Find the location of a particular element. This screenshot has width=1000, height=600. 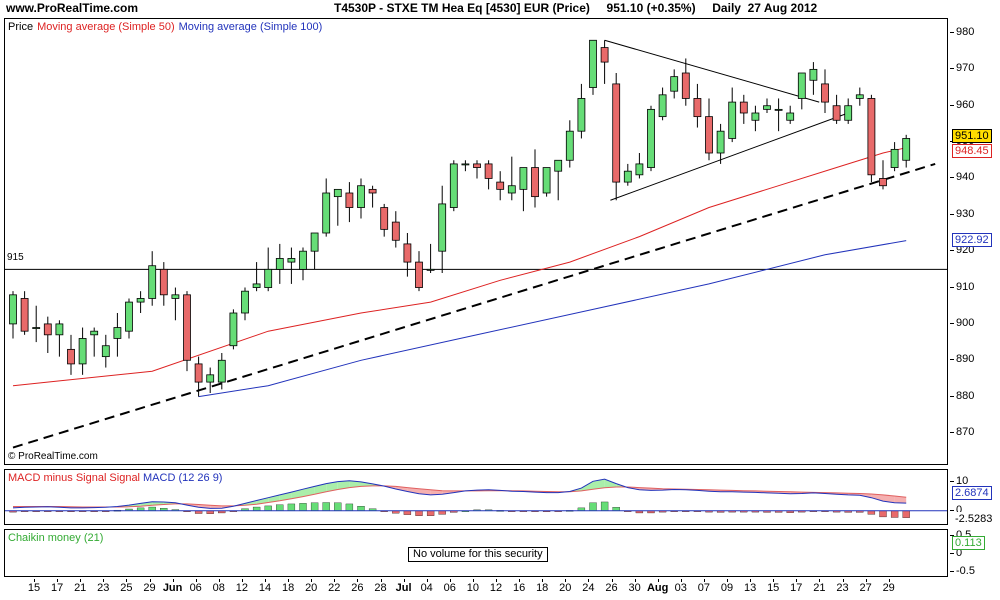

site-url: www.ProRealTime.com is located at coordinates (72, 8).